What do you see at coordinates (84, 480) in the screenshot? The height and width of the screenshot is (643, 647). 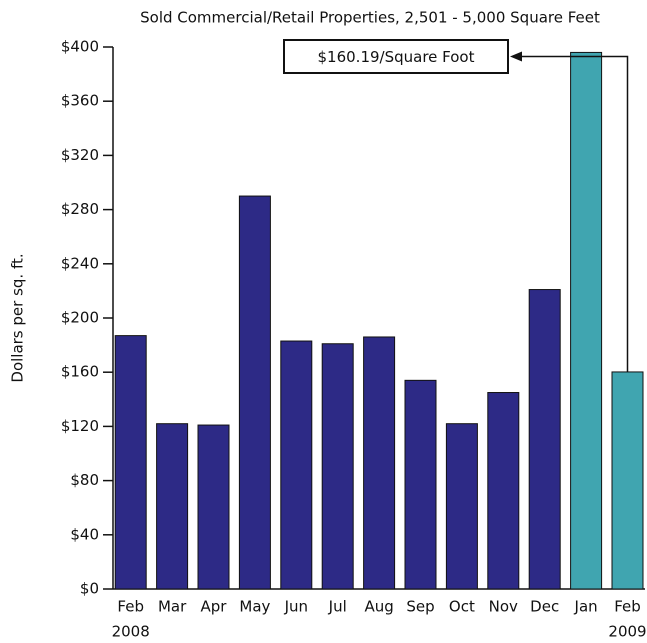 I see `y-tick-label: $80` at bounding box center [84, 480].